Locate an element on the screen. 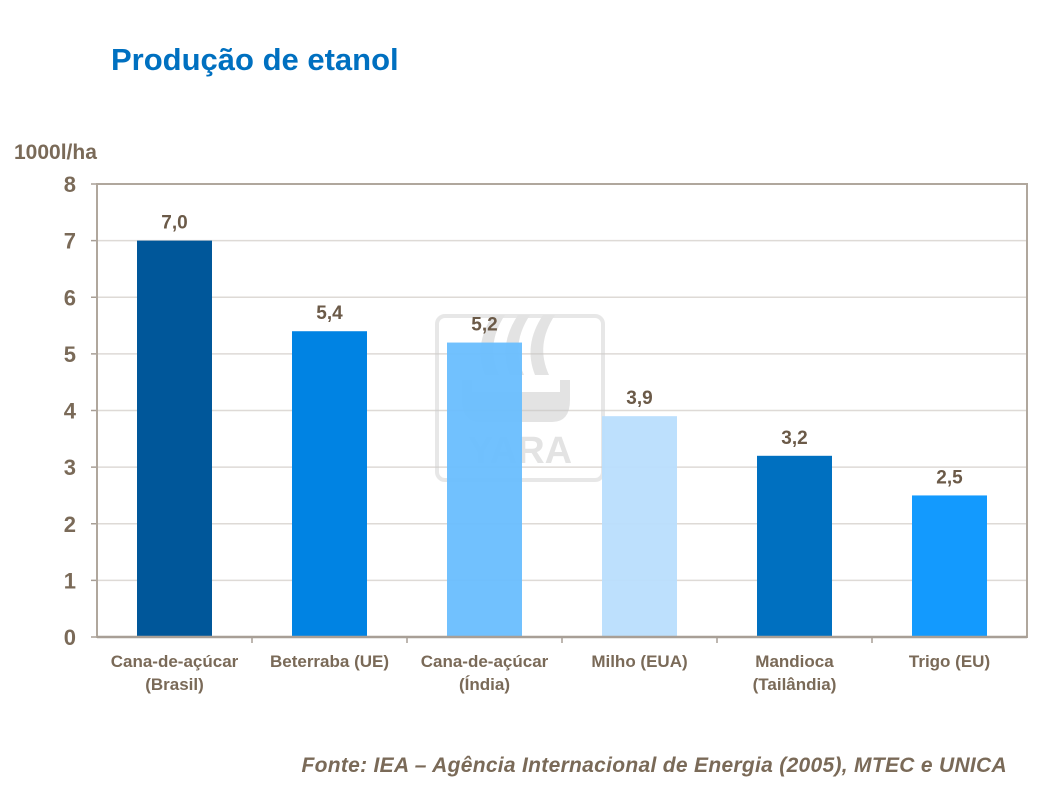  y-tick-label: 4 is located at coordinates (70, 411).